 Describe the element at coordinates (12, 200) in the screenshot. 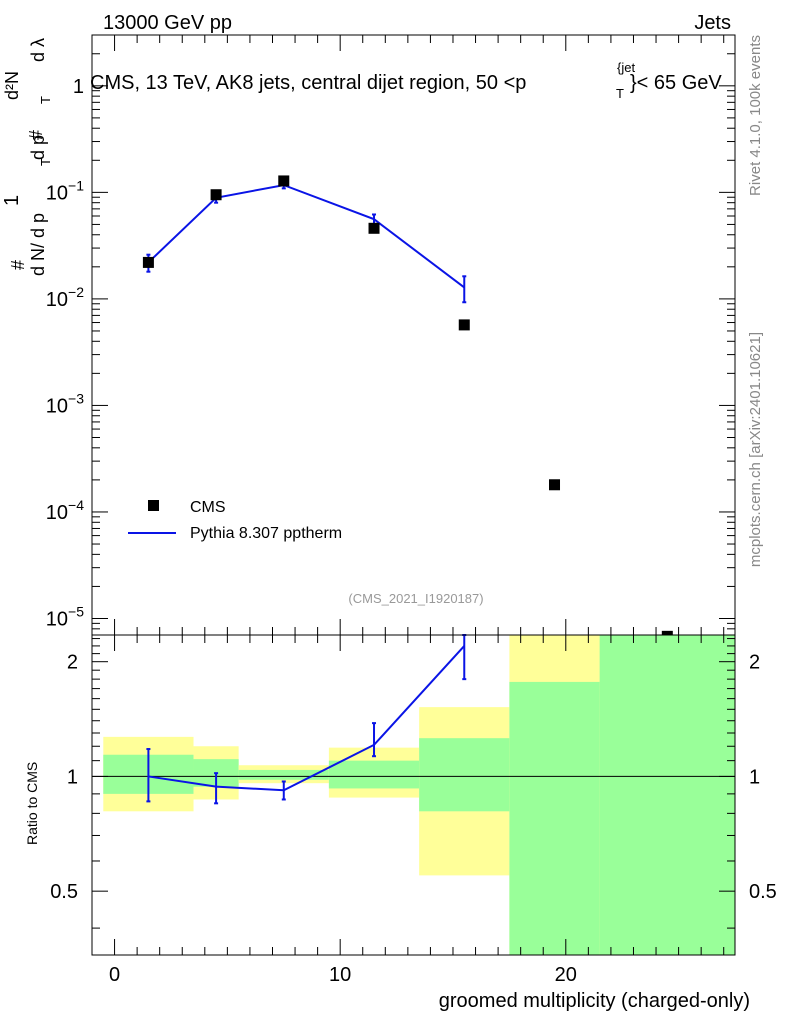

I see `ylabel-one: 1` at that location.